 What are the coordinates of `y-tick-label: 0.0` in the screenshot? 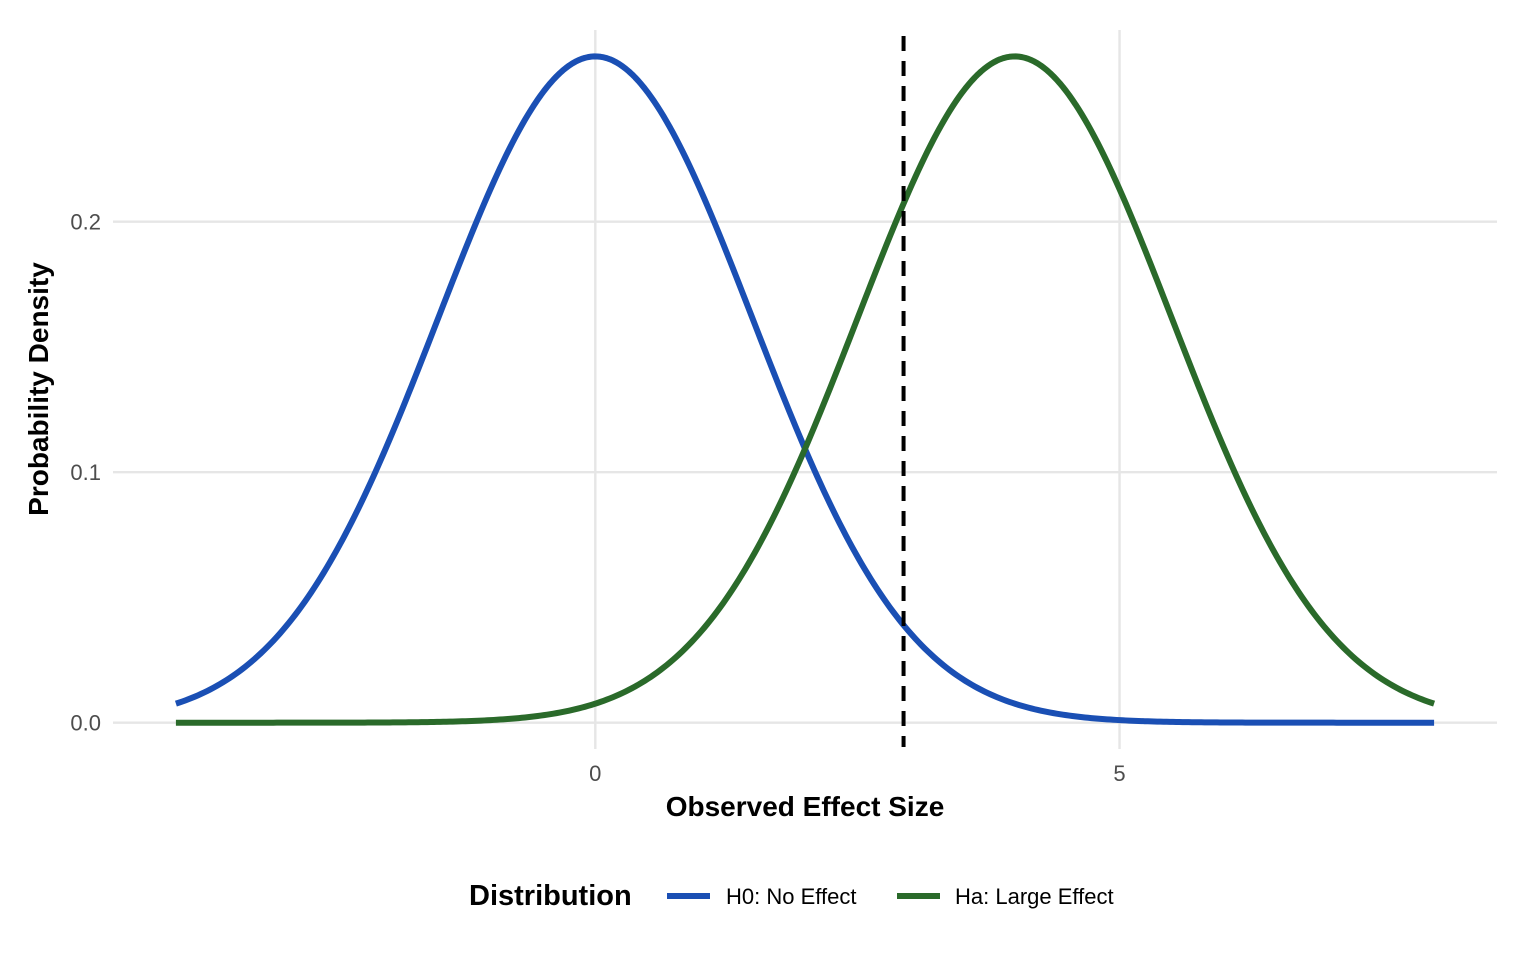 It's located at (85, 723).